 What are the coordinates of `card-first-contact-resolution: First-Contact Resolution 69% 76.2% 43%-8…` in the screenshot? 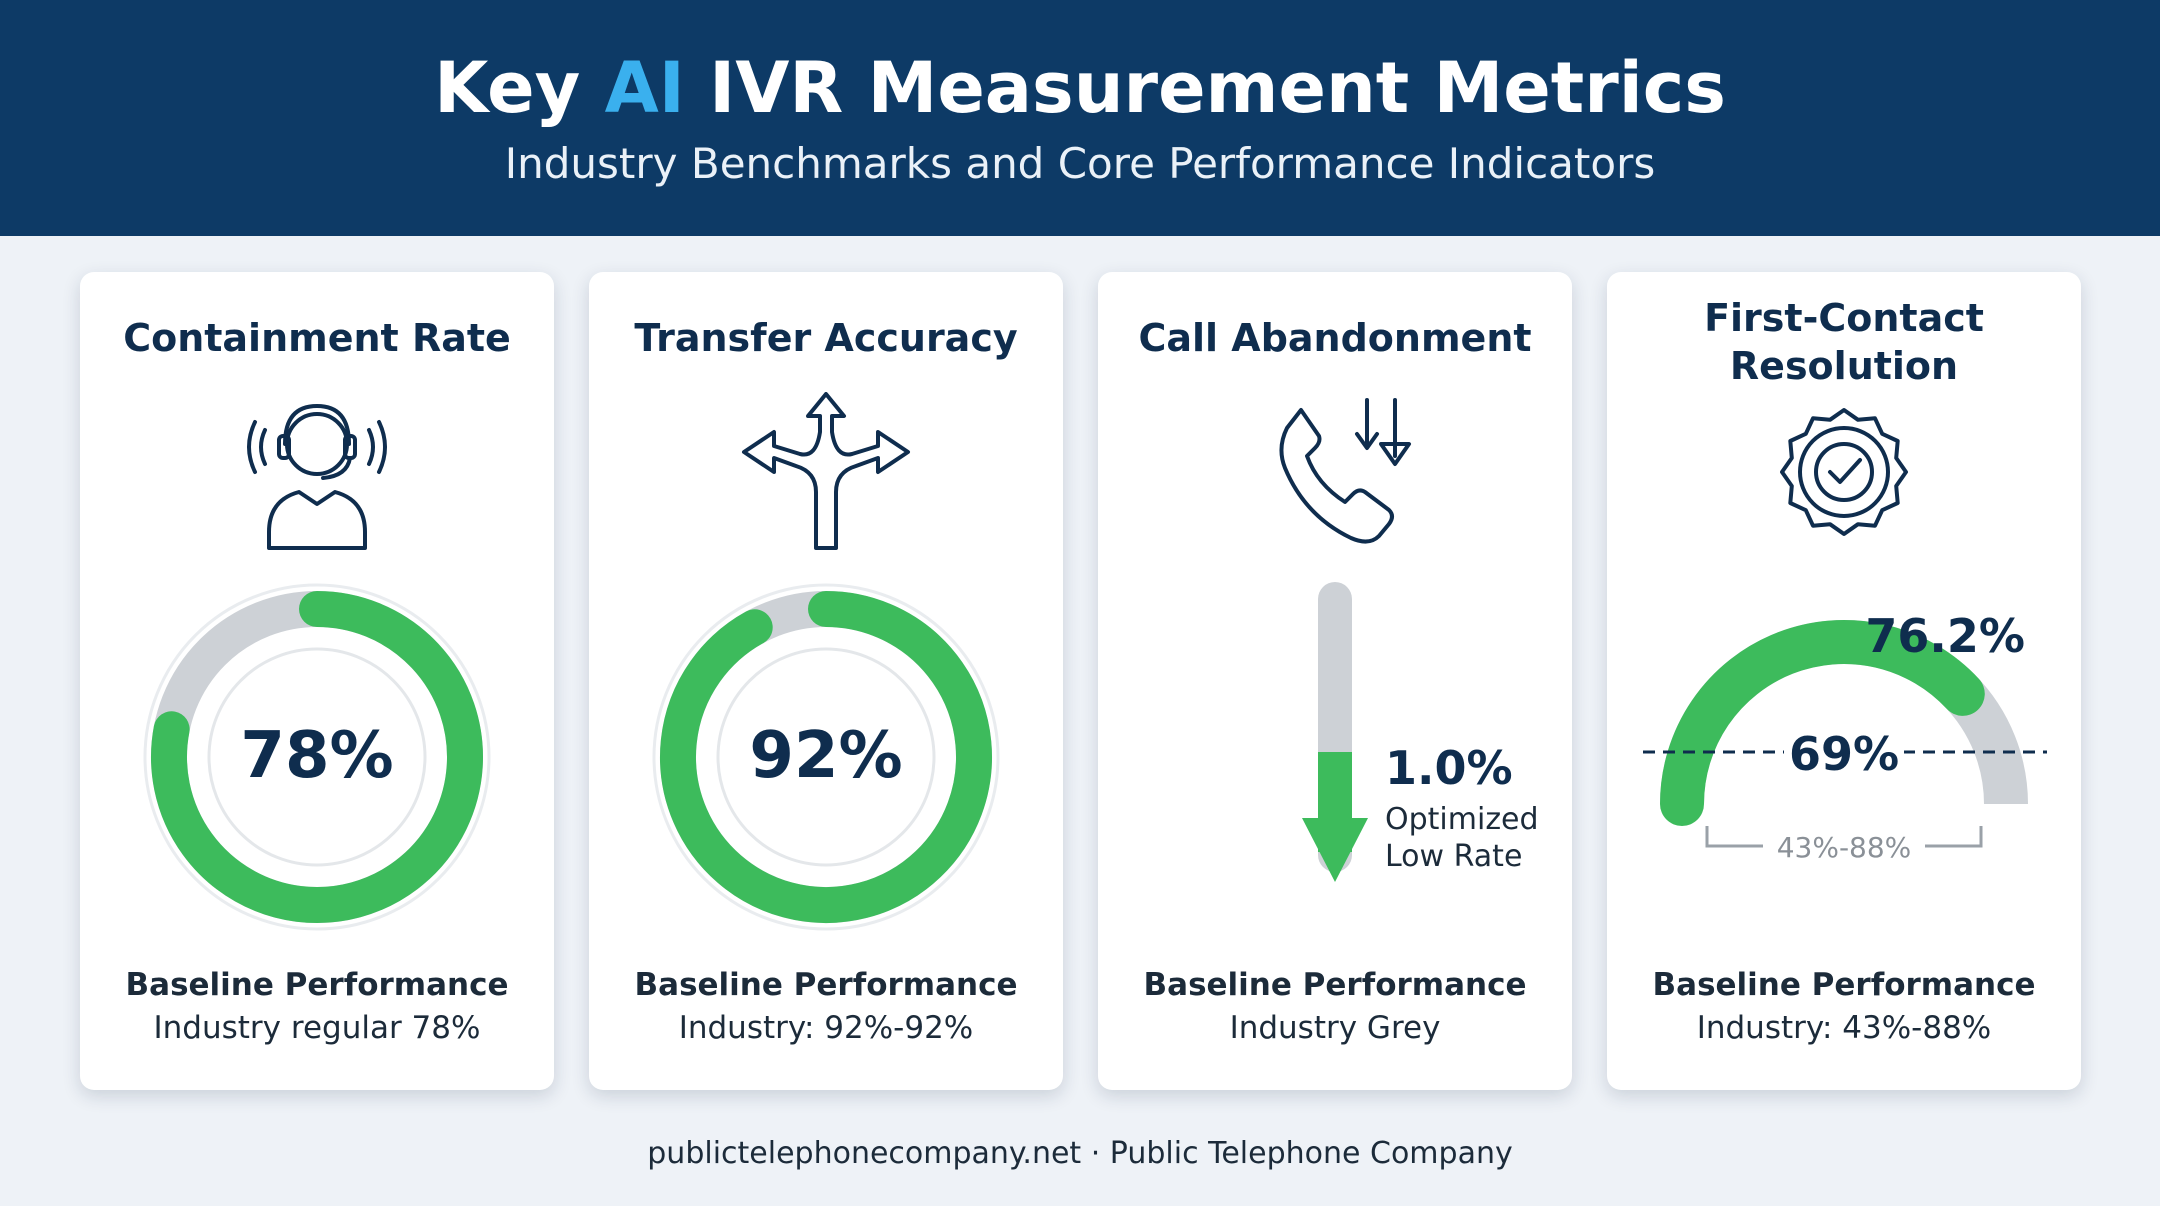 It's located at (1844, 681).